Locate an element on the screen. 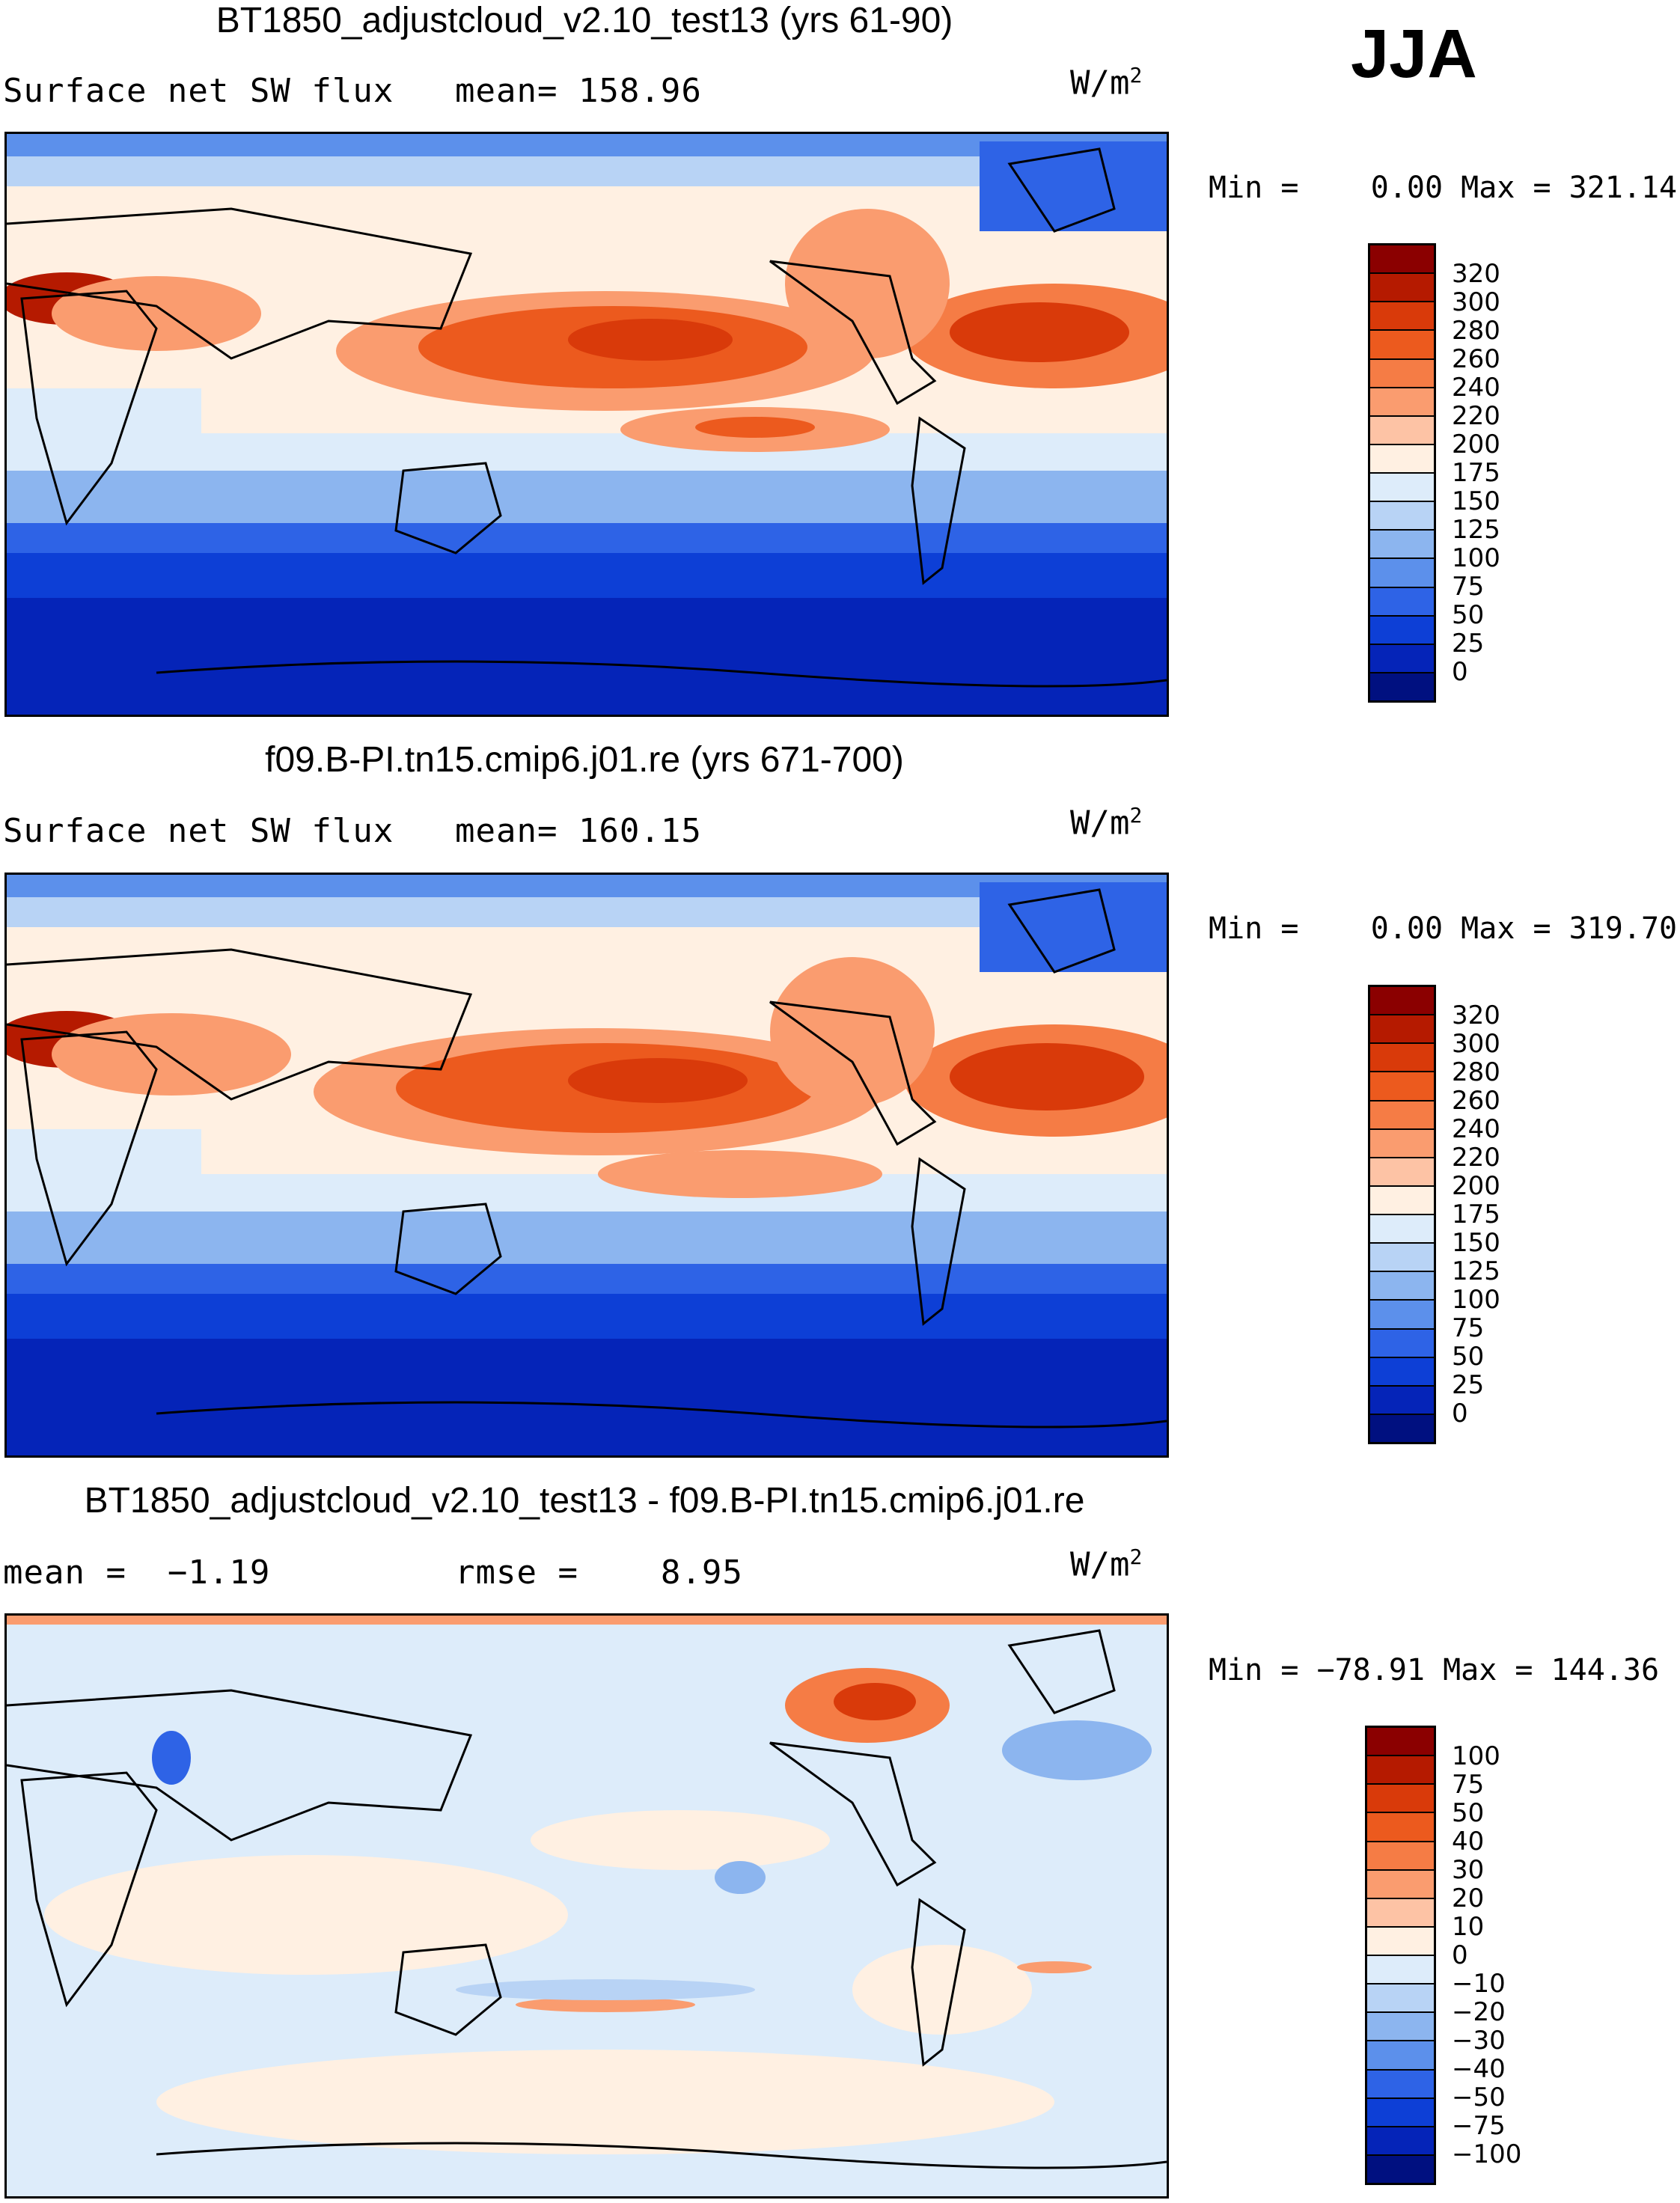 The image size is (1680, 2203). panel-2-colorbar is located at coordinates (1402, 1214).